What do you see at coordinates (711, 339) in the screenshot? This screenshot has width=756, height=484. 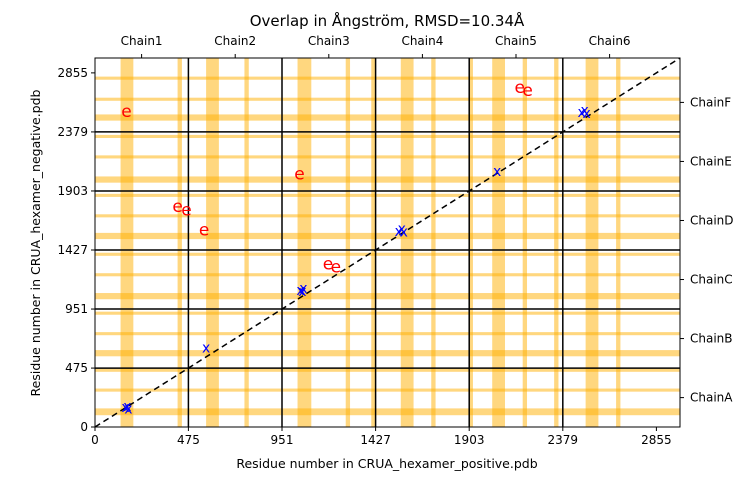 I see `right-chain-label: ChainB` at bounding box center [711, 339].